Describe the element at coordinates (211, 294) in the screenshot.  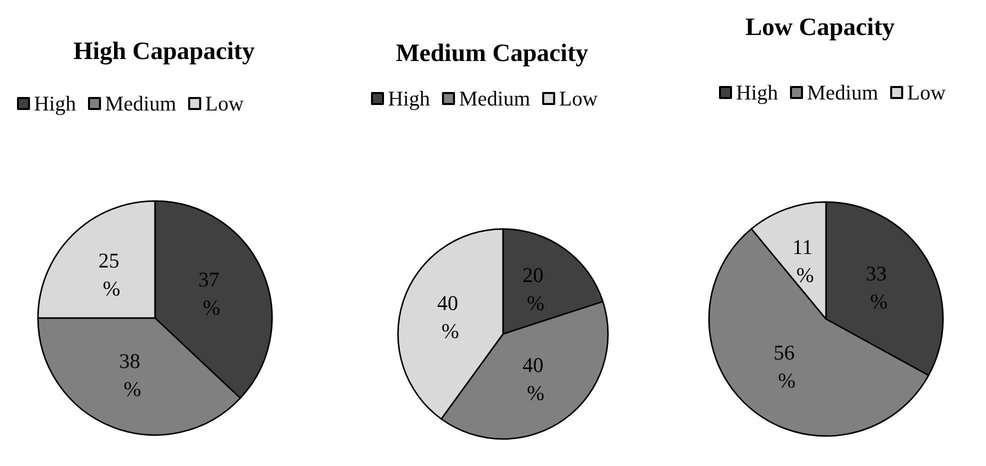
I see `data-label: 37 %` at that location.